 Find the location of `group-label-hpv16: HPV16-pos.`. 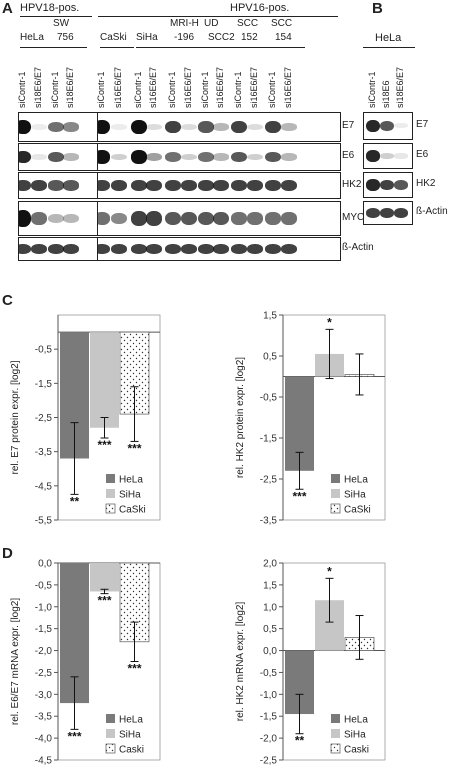

group-label-hpv16: HPV16-pos. is located at coordinates (260, 8).